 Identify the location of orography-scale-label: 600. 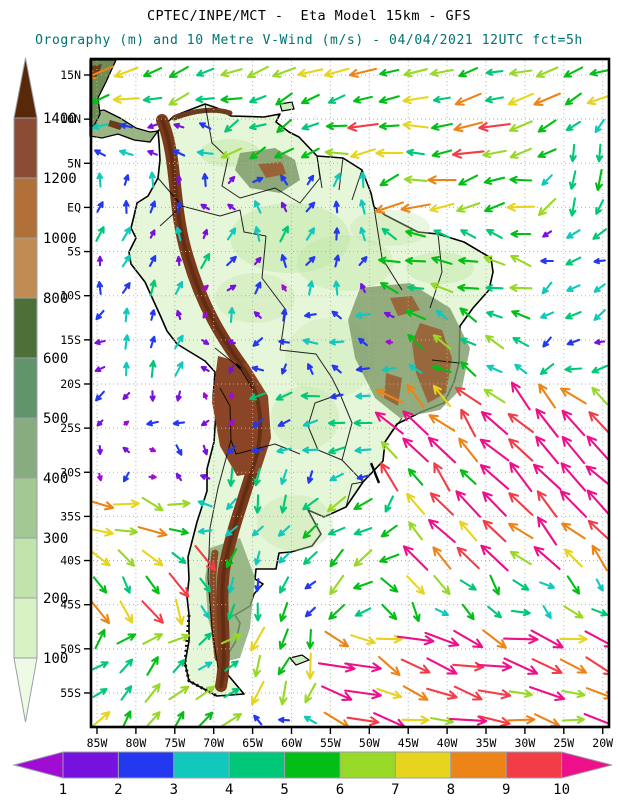
(55, 359).